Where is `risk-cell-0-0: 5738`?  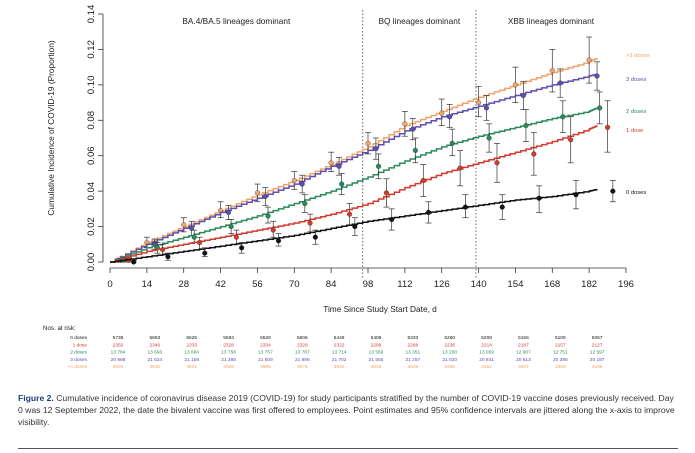 risk-cell-0-0: 5738 is located at coordinates (118, 338).